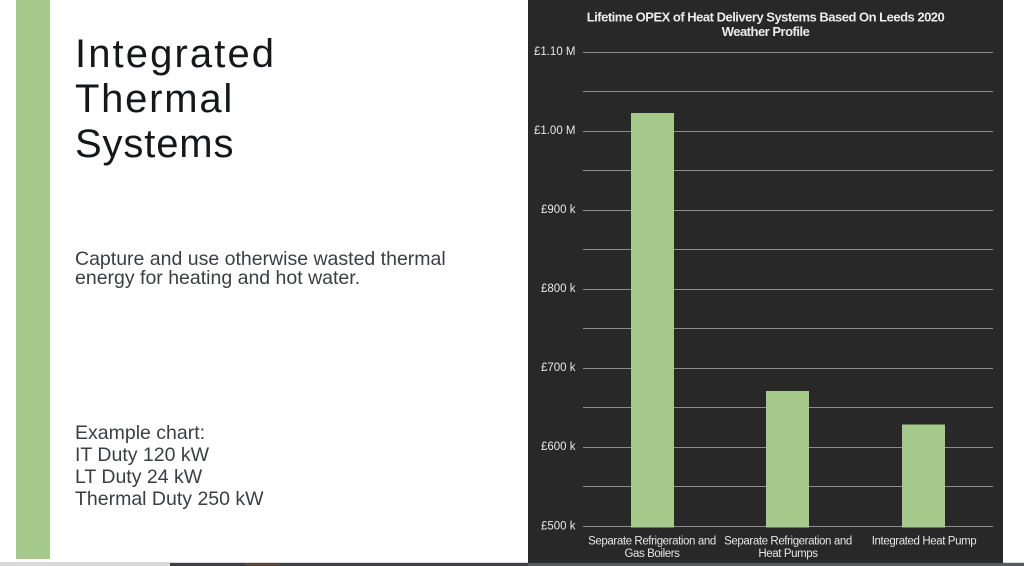 This screenshot has height=566, width=1024. I want to click on svg-text: £800 k, so click(558, 289).